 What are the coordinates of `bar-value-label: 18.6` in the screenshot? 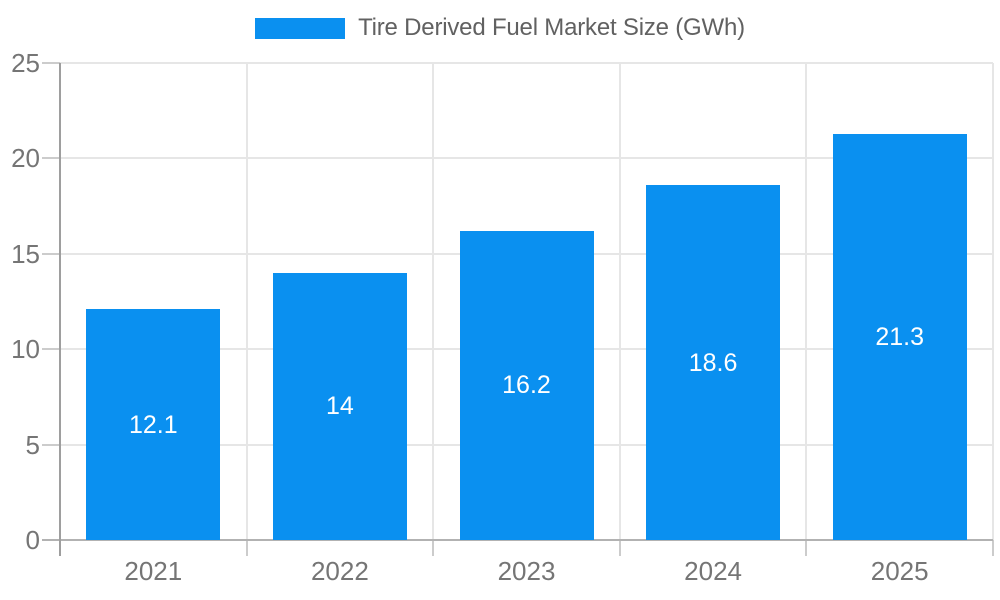 It's located at (713, 362).